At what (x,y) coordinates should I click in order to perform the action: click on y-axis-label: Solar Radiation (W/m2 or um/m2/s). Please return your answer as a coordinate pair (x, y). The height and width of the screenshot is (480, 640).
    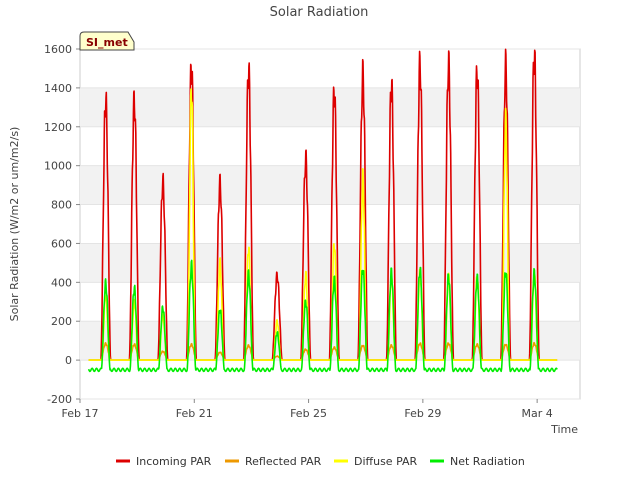
    Looking at the image, I should click on (14, 224).